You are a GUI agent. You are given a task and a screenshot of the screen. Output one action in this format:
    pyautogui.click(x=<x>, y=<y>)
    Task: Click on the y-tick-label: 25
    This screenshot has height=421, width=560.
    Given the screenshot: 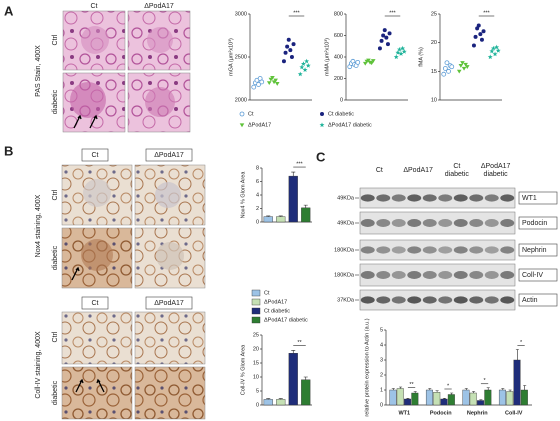 What is the action you would take?
    pyautogui.click(x=434, y=14)
    